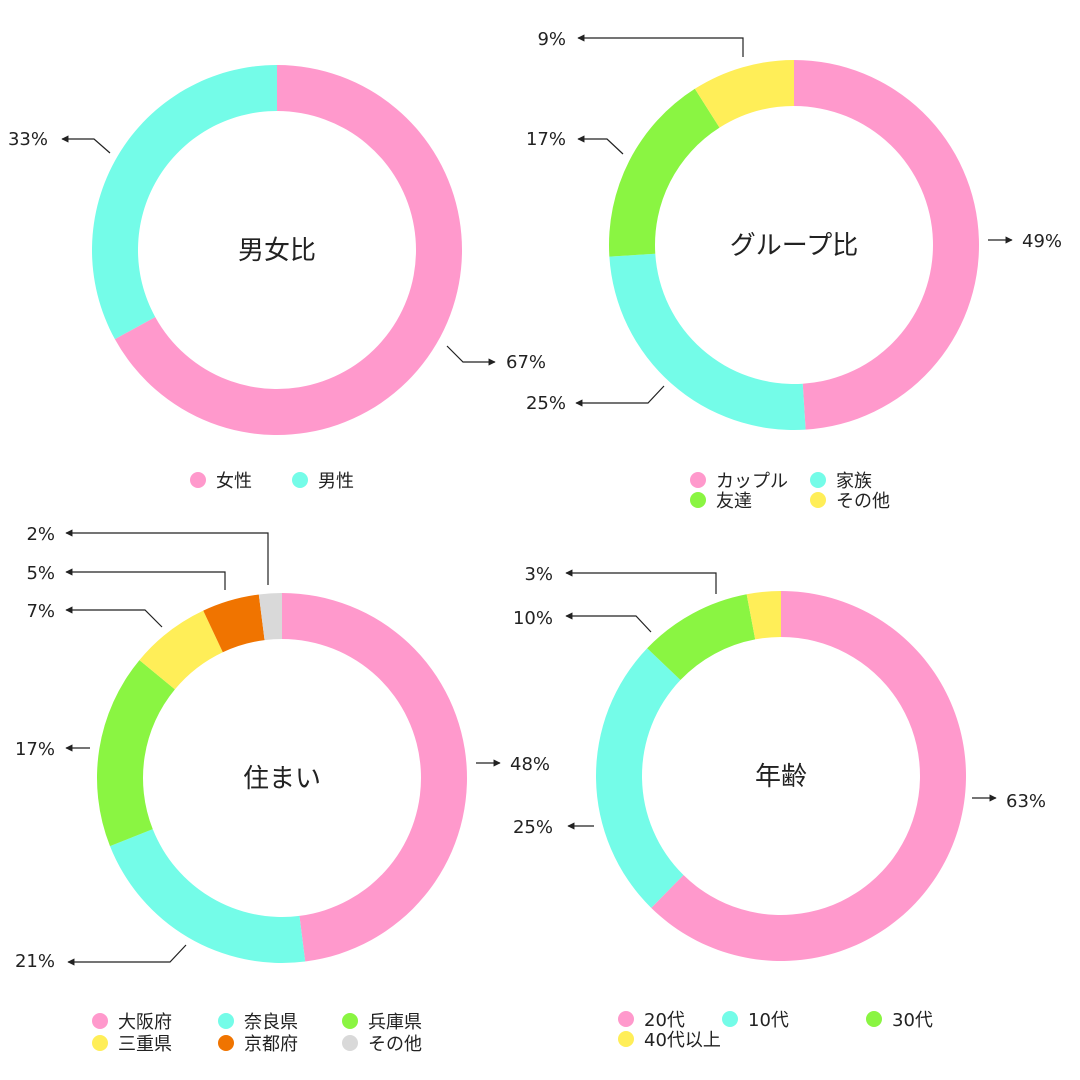  What do you see at coordinates (1042, 241) in the screenshot?
I see `data-label-2-1: 49%` at bounding box center [1042, 241].